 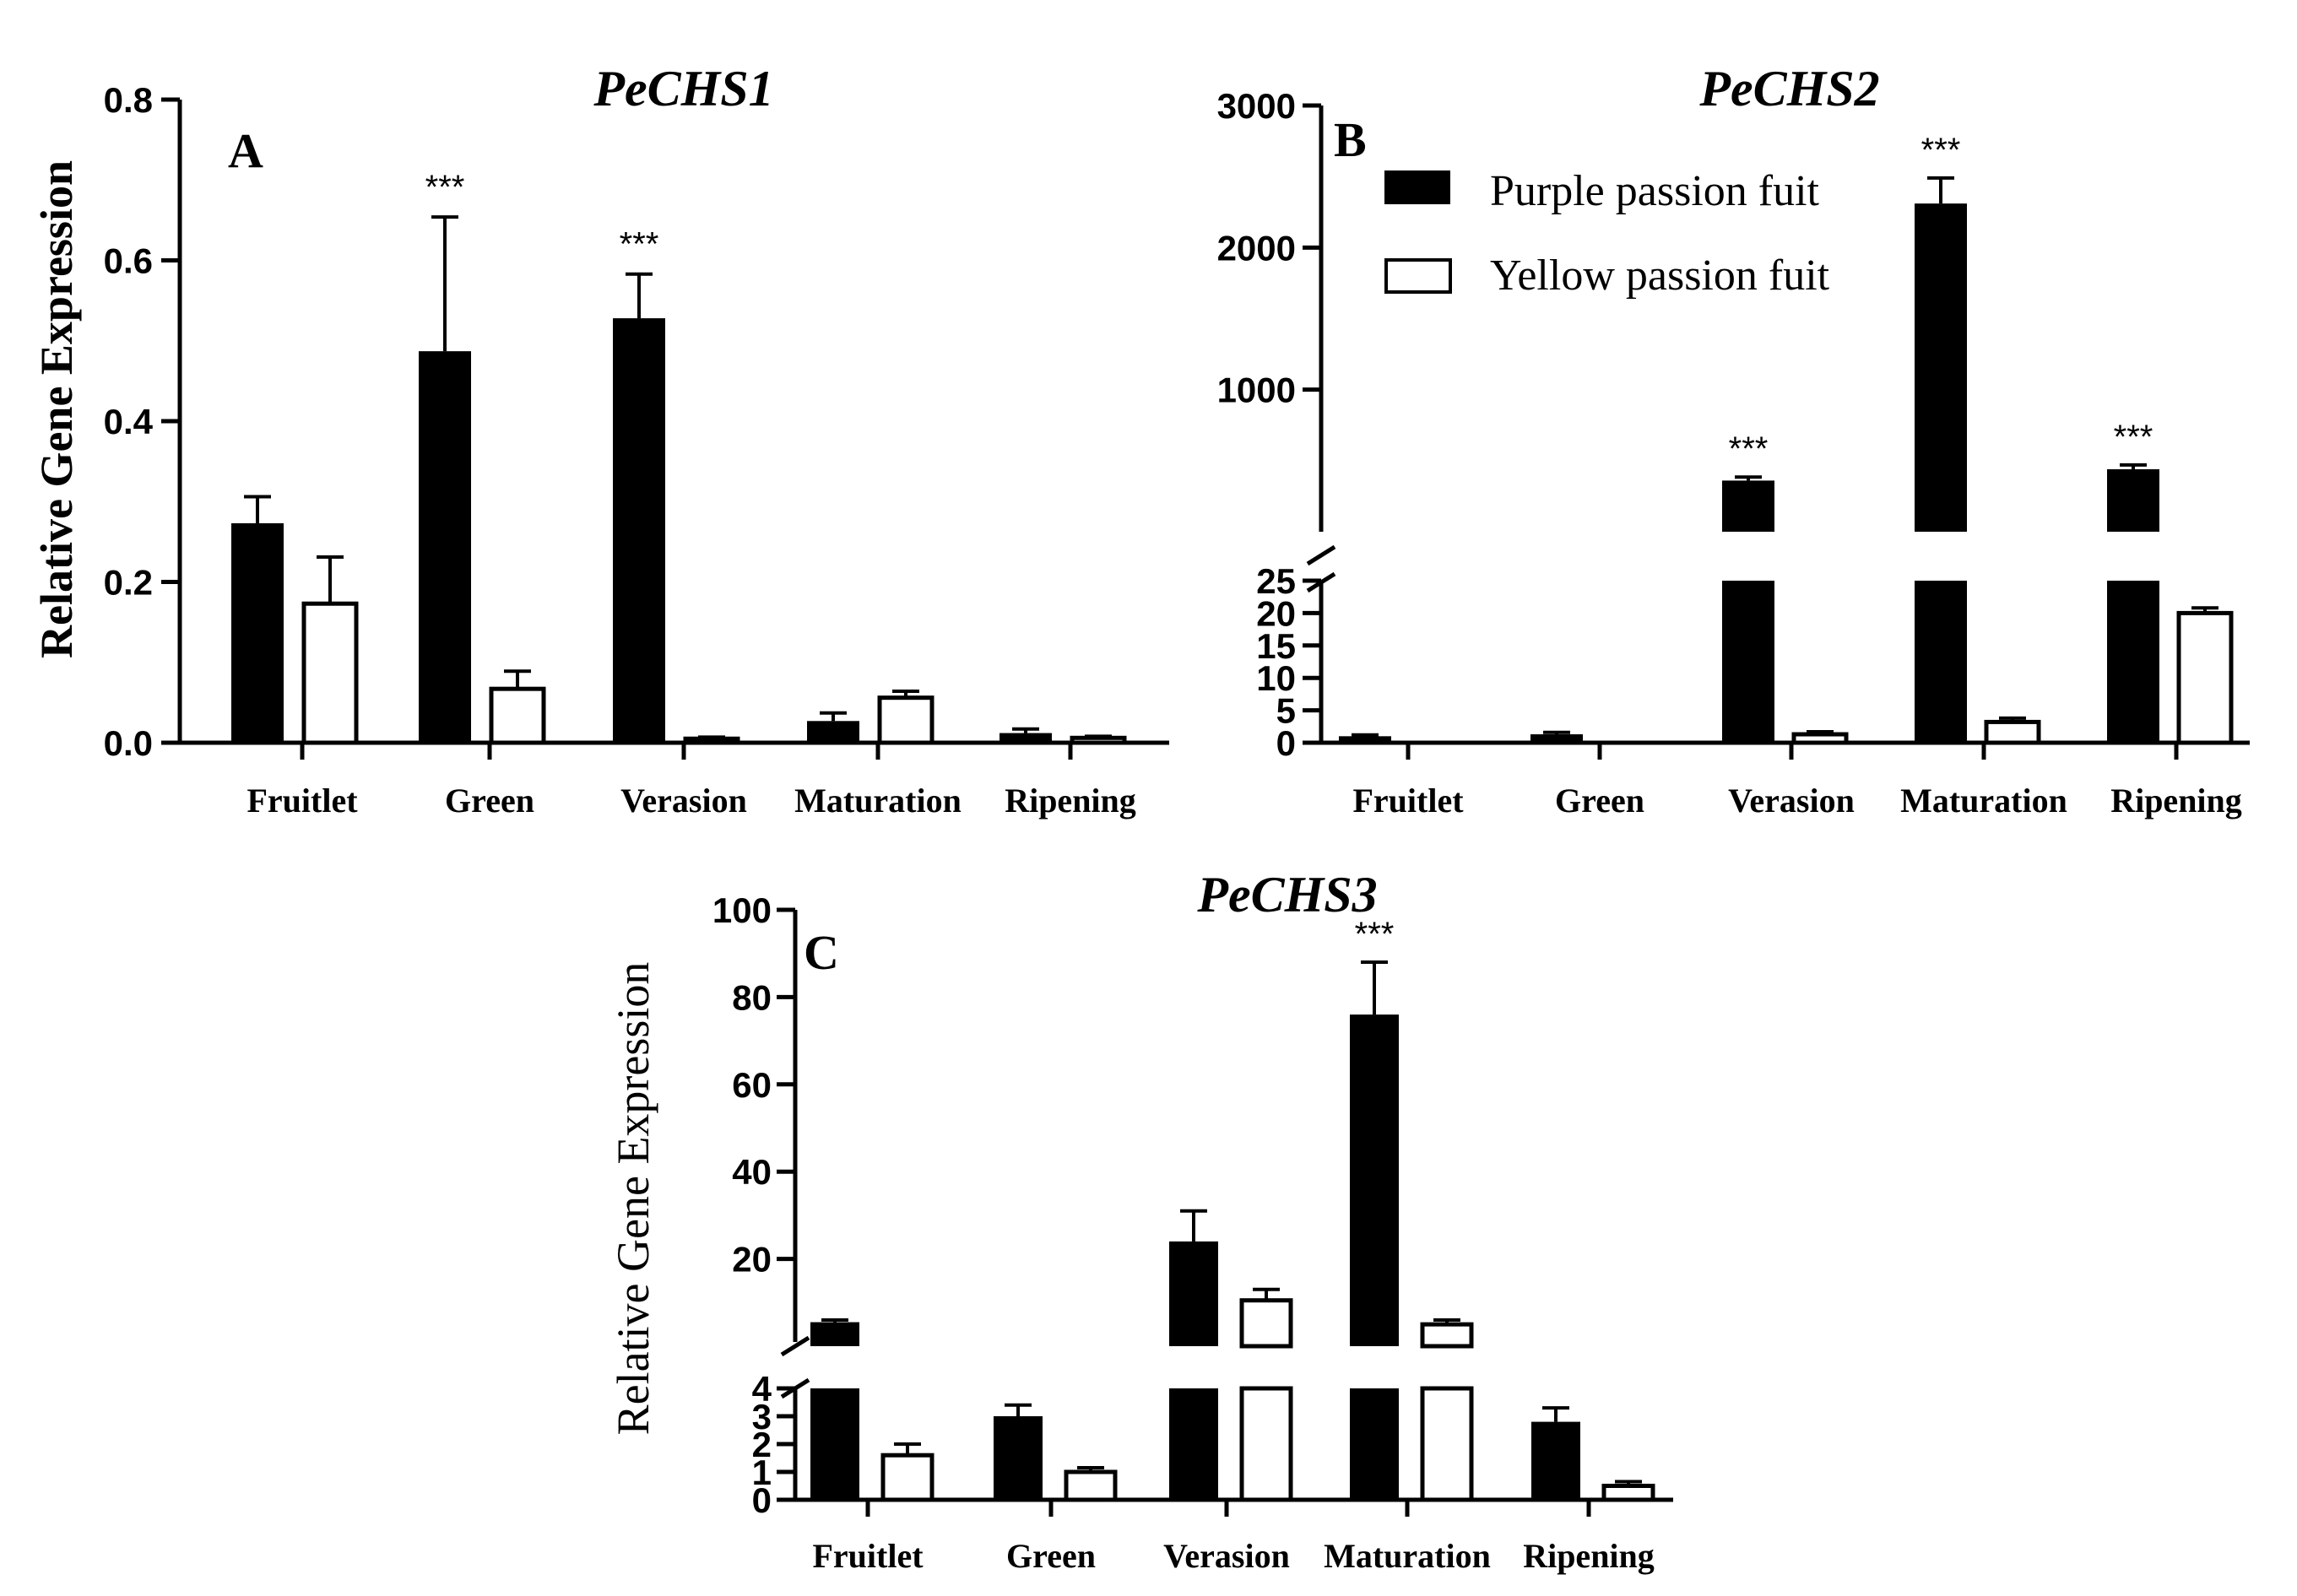 What do you see at coordinates (1256, 106) in the screenshot?
I see `y-tick-label-b: 3000` at bounding box center [1256, 106].